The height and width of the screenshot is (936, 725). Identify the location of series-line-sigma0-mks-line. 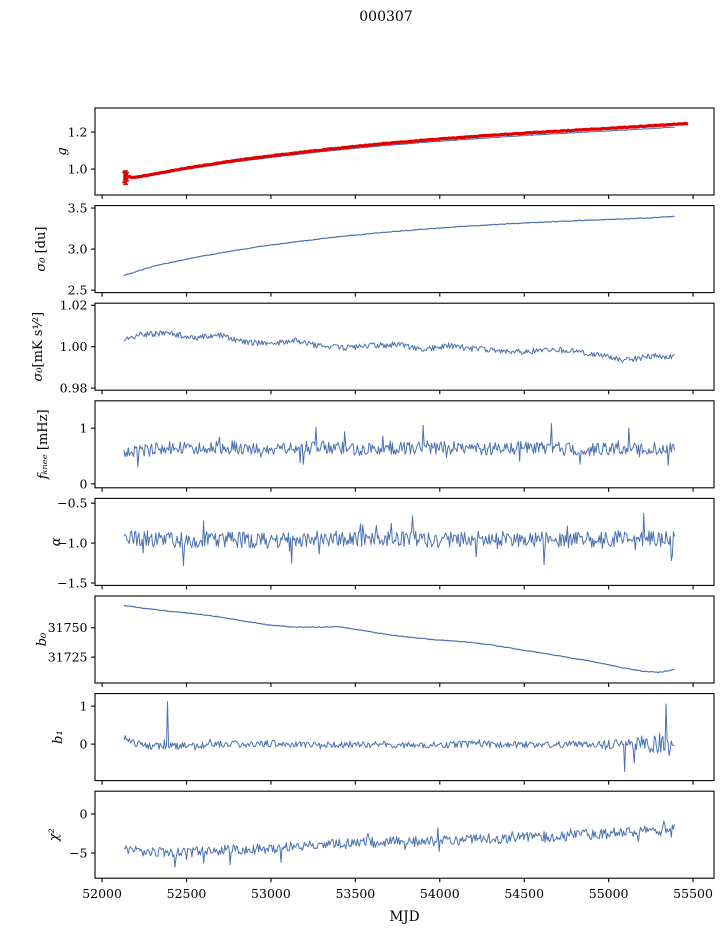
(399, 346).